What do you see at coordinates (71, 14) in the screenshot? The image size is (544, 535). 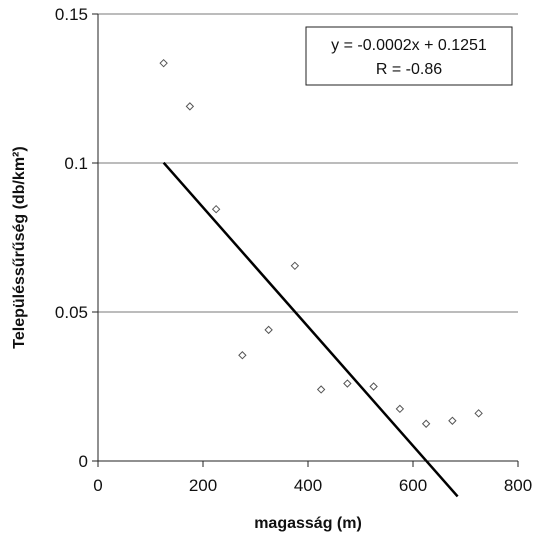 I see `y-tick-label: 0.15` at bounding box center [71, 14].